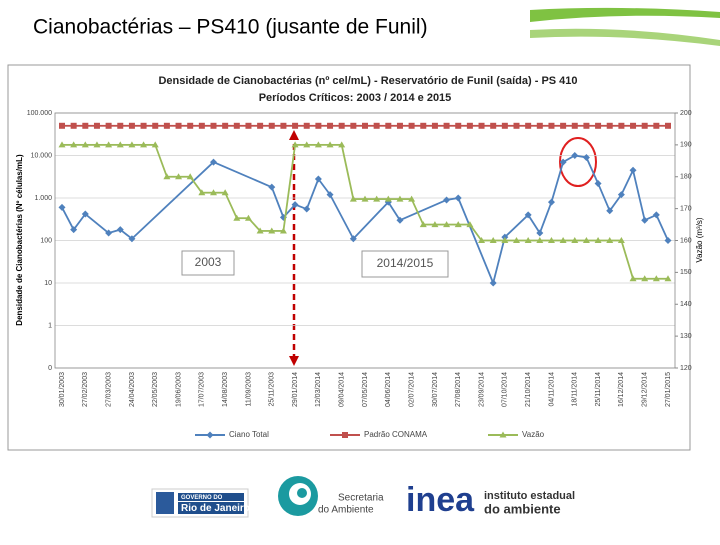 The height and width of the screenshot is (545, 720). I want to click on sec-top: Secretaria, so click(361, 498).